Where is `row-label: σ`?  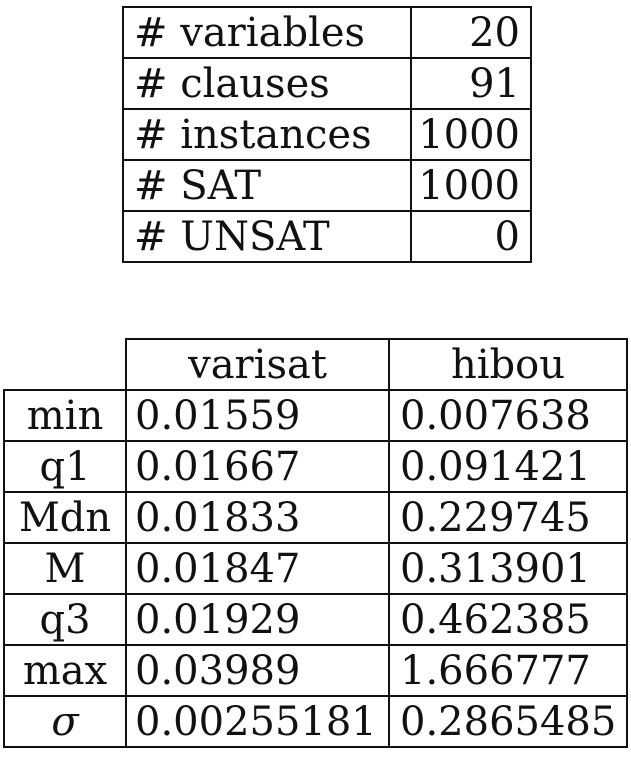
row-label: σ is located at coordinates (65, 721).